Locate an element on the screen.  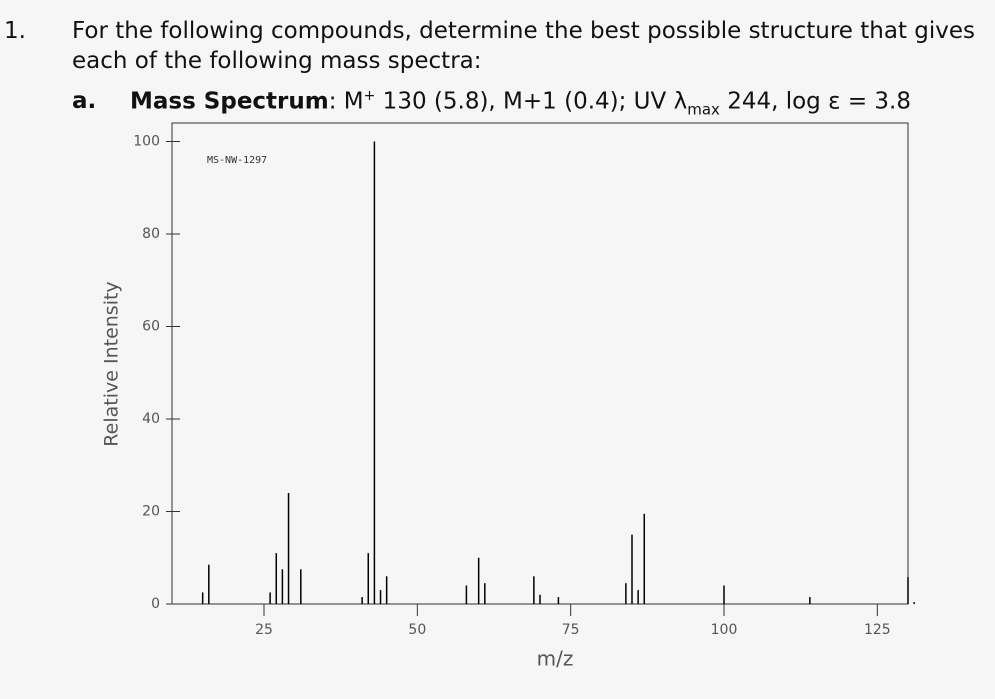
x-axis-label: m/z is located at coordinates (555, 659).